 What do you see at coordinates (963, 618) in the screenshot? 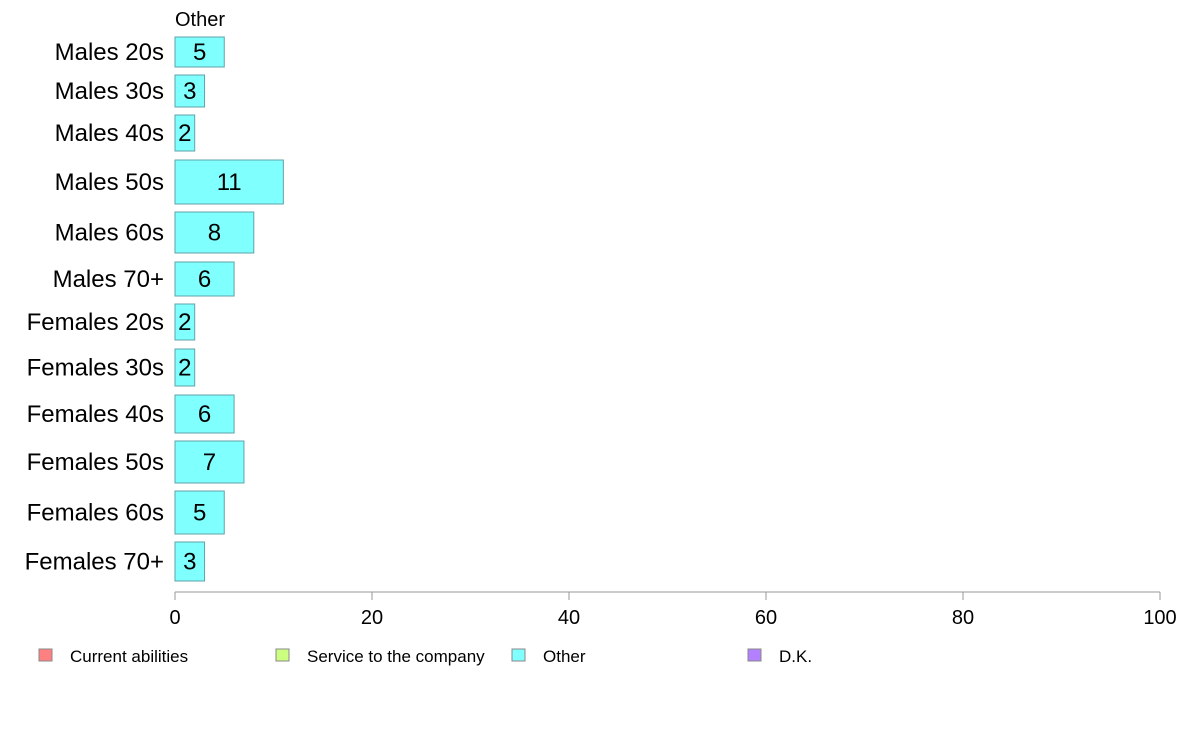
I see `x-tick-label: 80` at bounding box center [963, 618].